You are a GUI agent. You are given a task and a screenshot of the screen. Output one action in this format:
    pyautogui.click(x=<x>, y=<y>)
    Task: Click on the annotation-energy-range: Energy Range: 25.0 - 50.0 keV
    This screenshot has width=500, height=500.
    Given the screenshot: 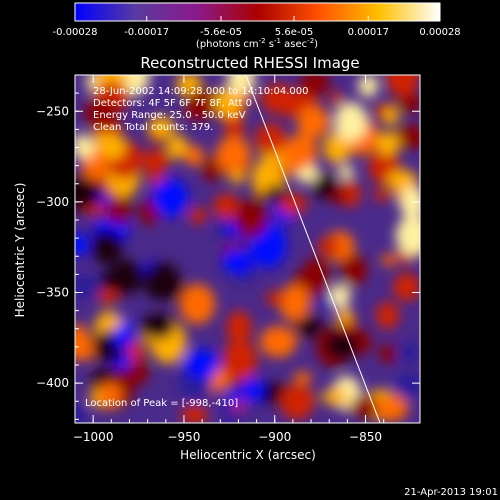 What is the action you would take?
    pyautogui.click(x=169, y=115)
    